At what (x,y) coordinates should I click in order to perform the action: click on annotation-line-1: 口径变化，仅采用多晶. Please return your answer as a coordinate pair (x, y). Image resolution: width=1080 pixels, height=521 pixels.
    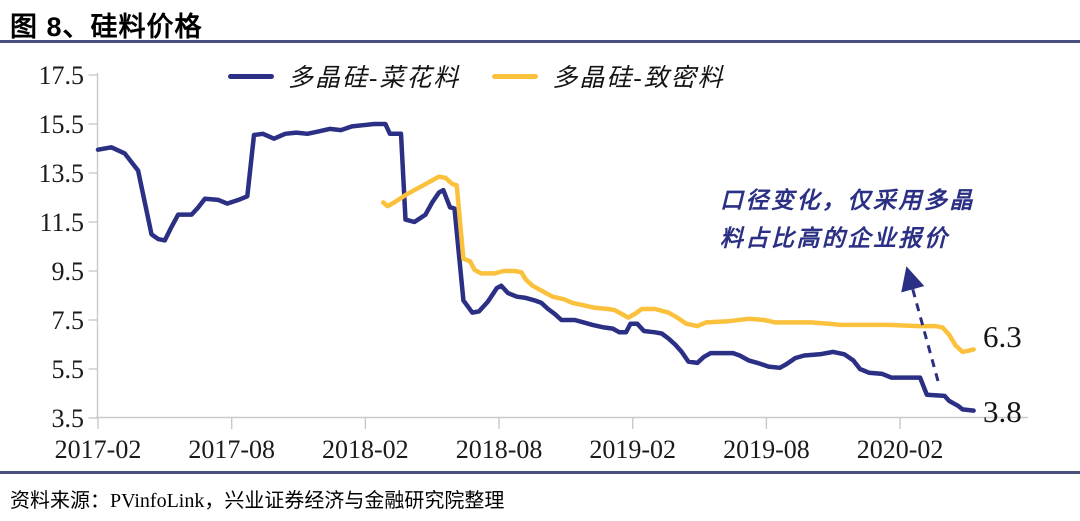
    Looking at the image, I should click on (847, 200).